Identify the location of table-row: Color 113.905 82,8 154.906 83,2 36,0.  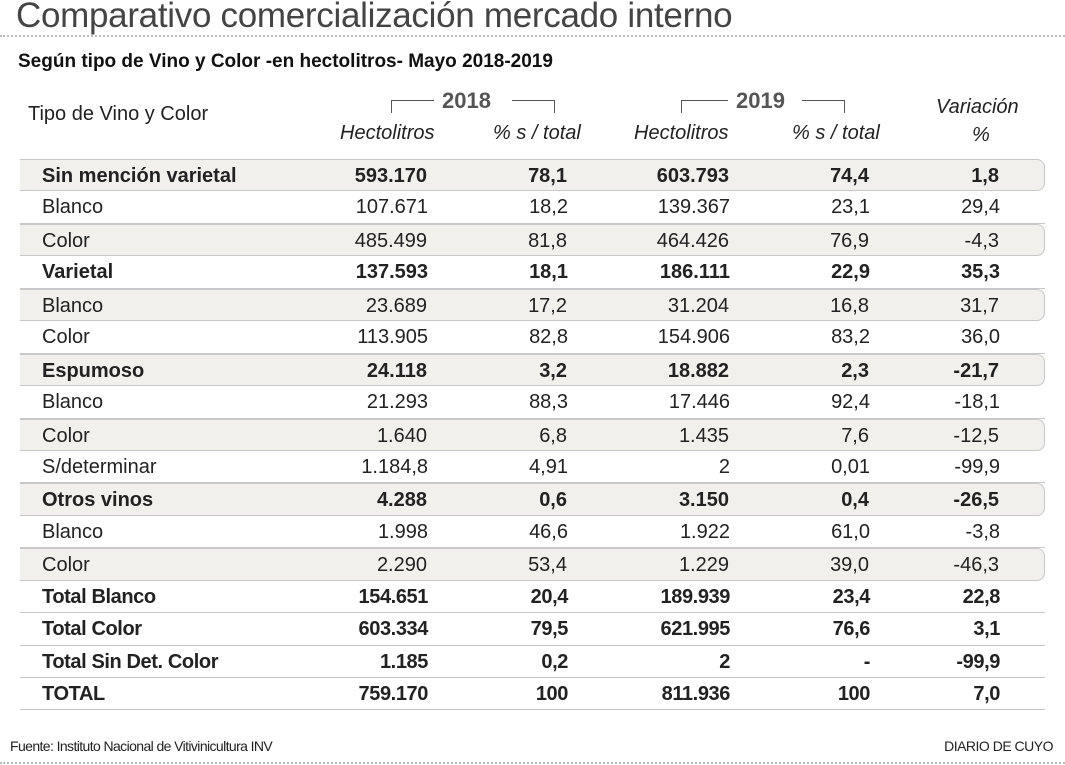
(532, 337).